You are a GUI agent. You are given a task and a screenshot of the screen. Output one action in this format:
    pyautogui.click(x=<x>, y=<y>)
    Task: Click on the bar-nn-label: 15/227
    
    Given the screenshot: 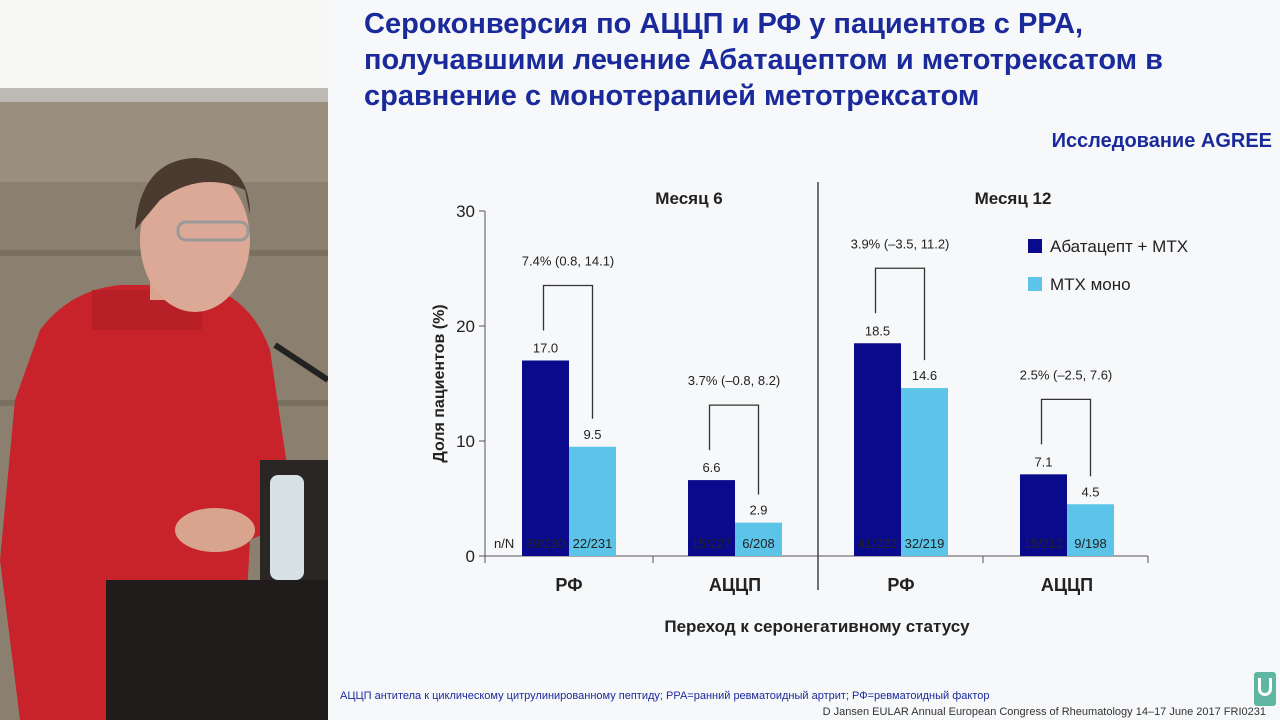 What is the action you would take?
    pyautogui.click(x=712, y=543)
    